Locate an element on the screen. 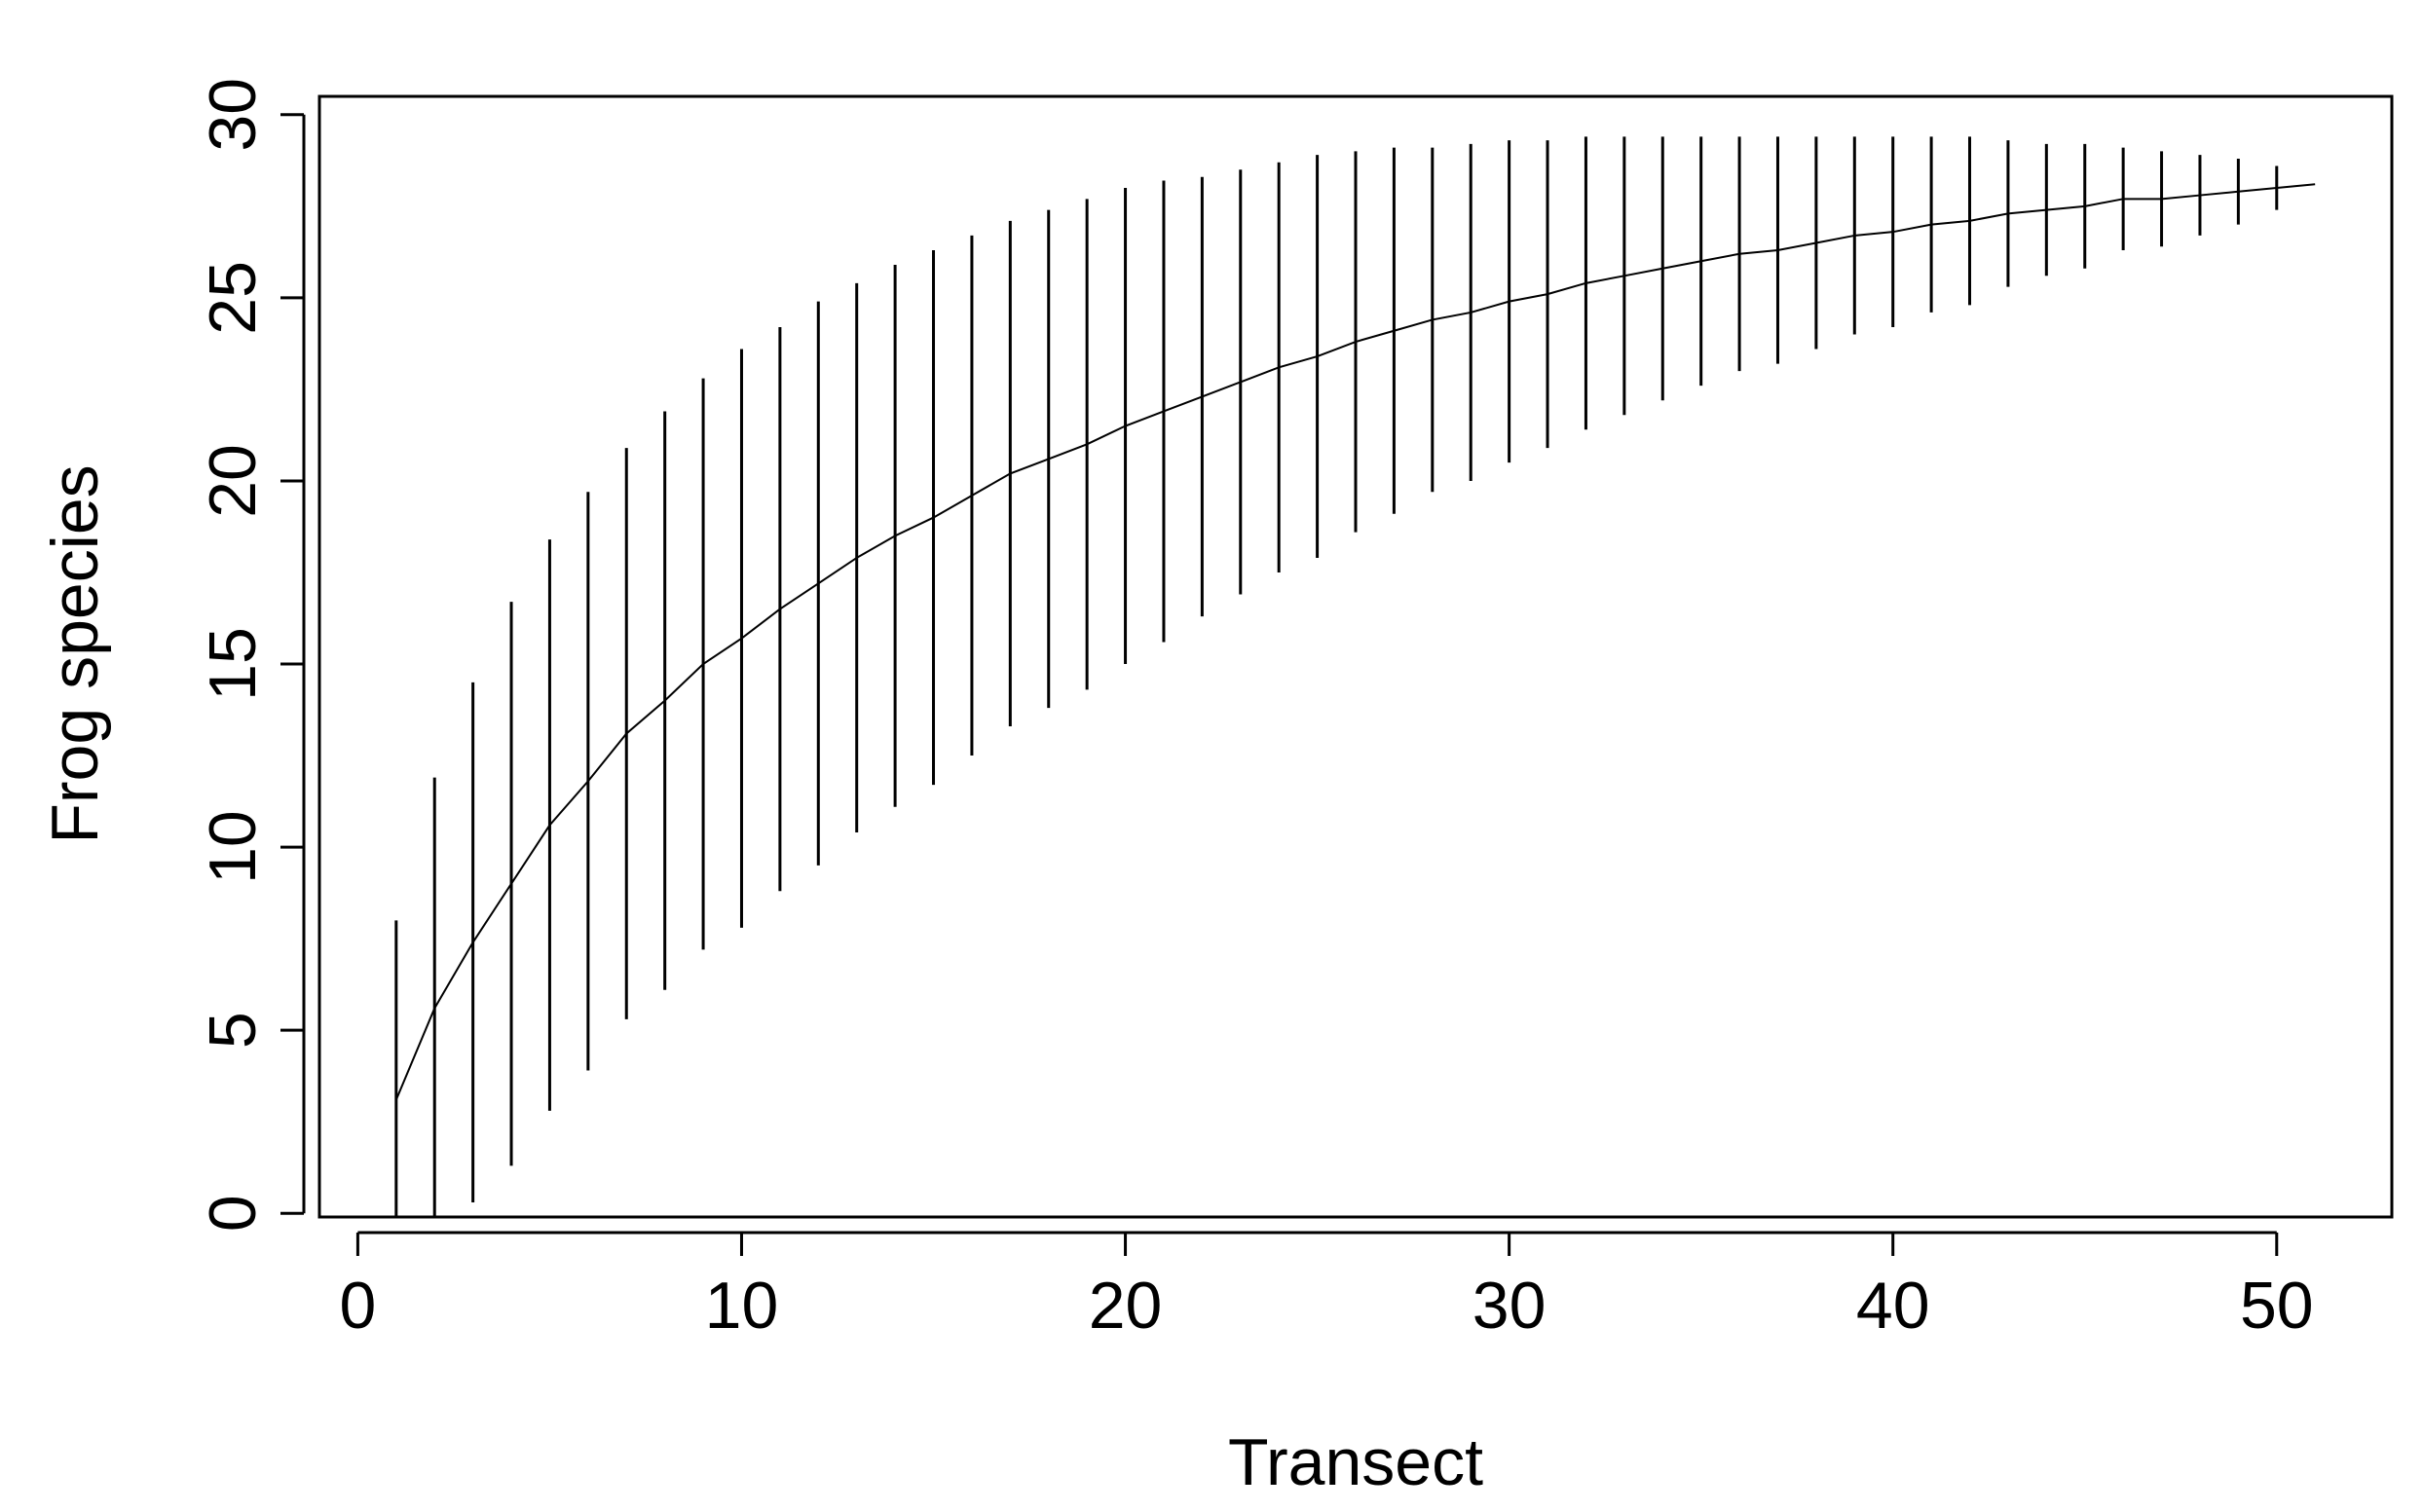 The width and height of the screenshot is (2423, 1512). x-tick-label: 20 is located at coordinates (1126, 1306).